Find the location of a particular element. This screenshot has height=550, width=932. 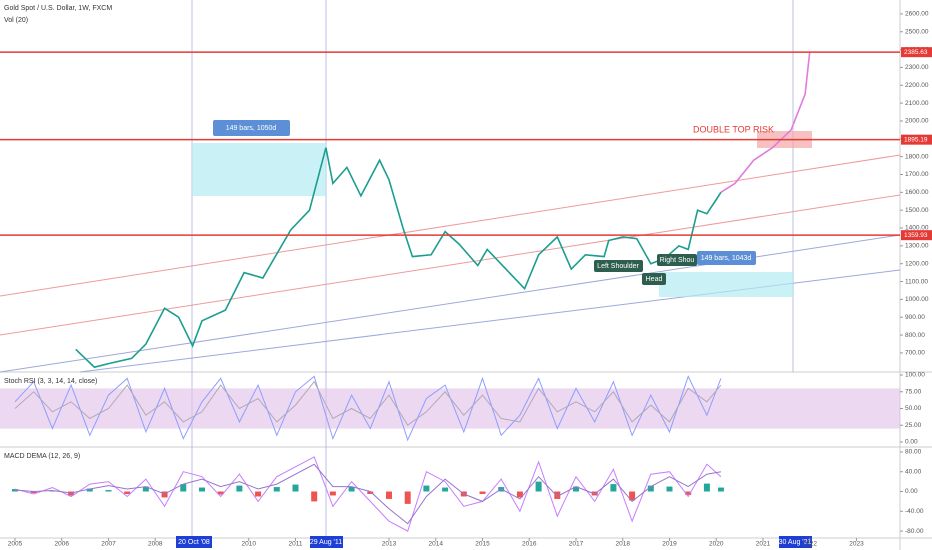

y-tick-label: -80.00 is located at coordinates (914, 531).